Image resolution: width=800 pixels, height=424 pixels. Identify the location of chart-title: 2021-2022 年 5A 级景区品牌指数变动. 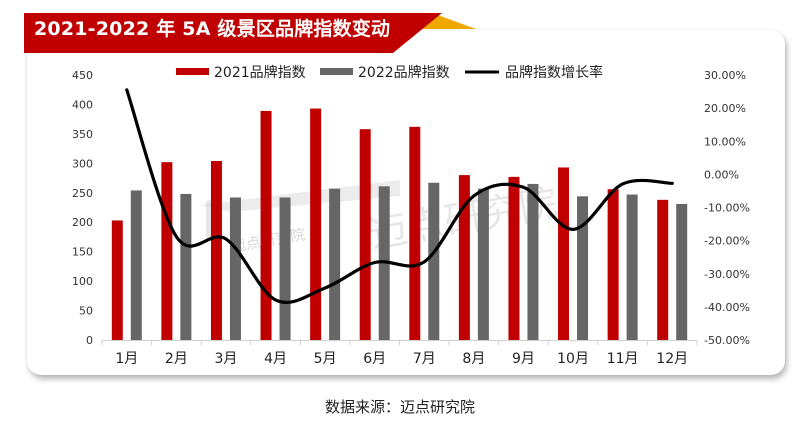
(212, 29).